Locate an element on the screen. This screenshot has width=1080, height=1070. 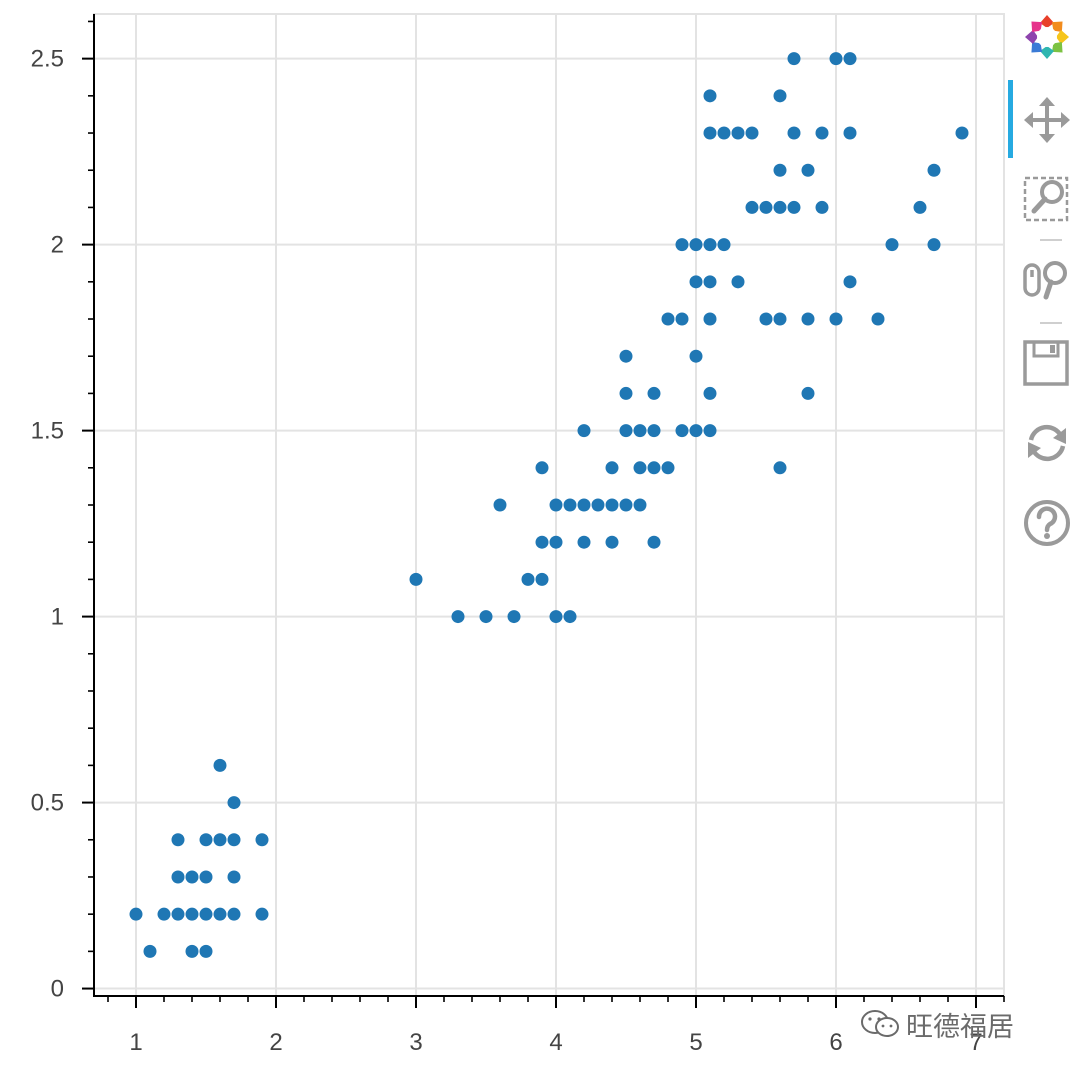
y-tick-labels: 0 0.5 1 1.5 2 2.5 is located at coordinates (47, 524).